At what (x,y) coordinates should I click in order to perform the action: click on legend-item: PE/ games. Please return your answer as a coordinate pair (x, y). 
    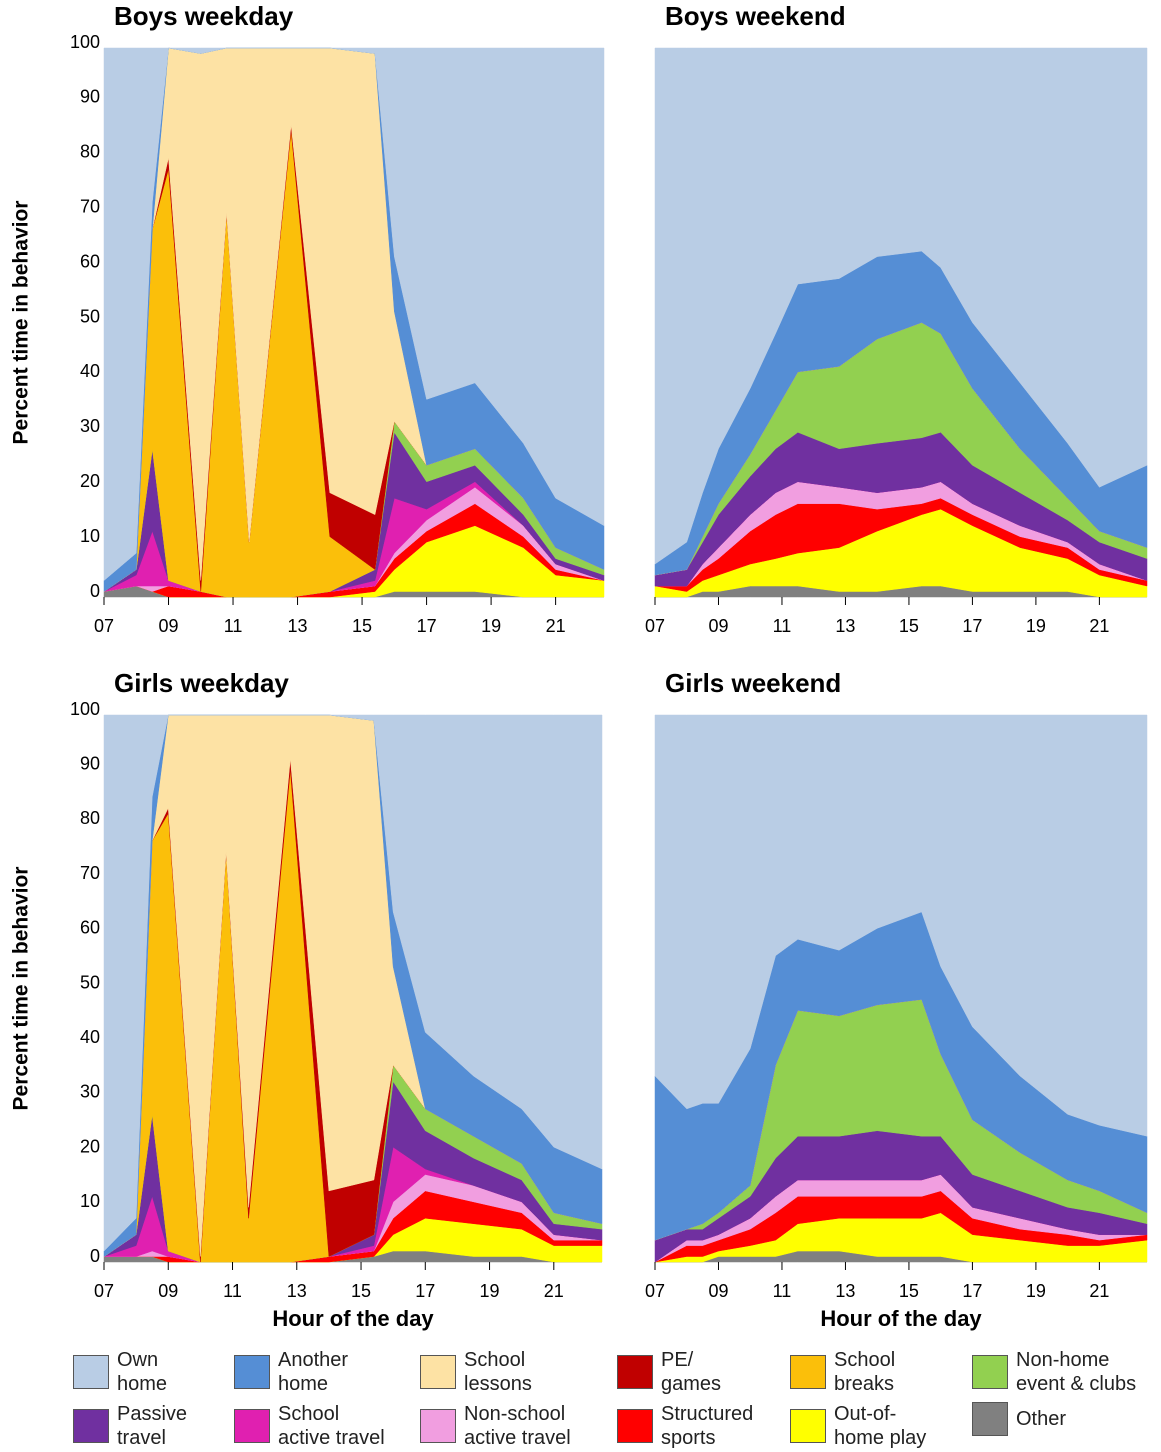
    Looking at the image, I should click on (669, 1372).